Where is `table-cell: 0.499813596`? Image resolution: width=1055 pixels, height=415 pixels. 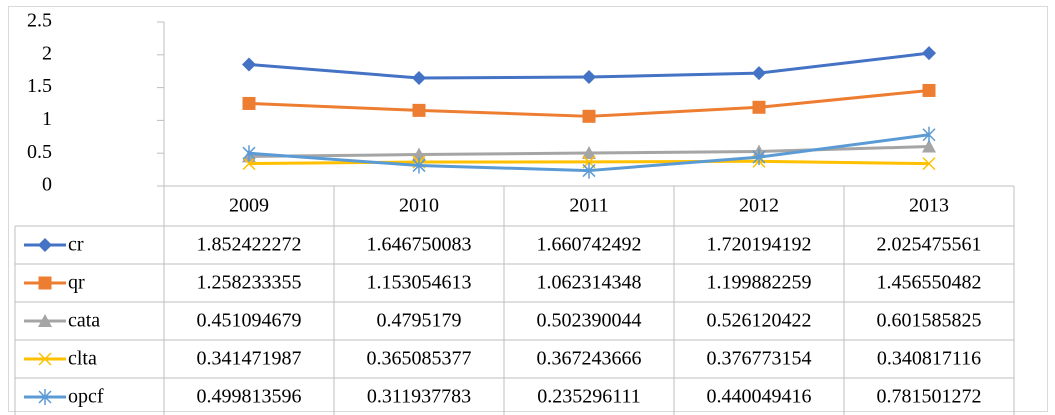 table-cell: 0.499813596 is located at coordinates (249, 397).